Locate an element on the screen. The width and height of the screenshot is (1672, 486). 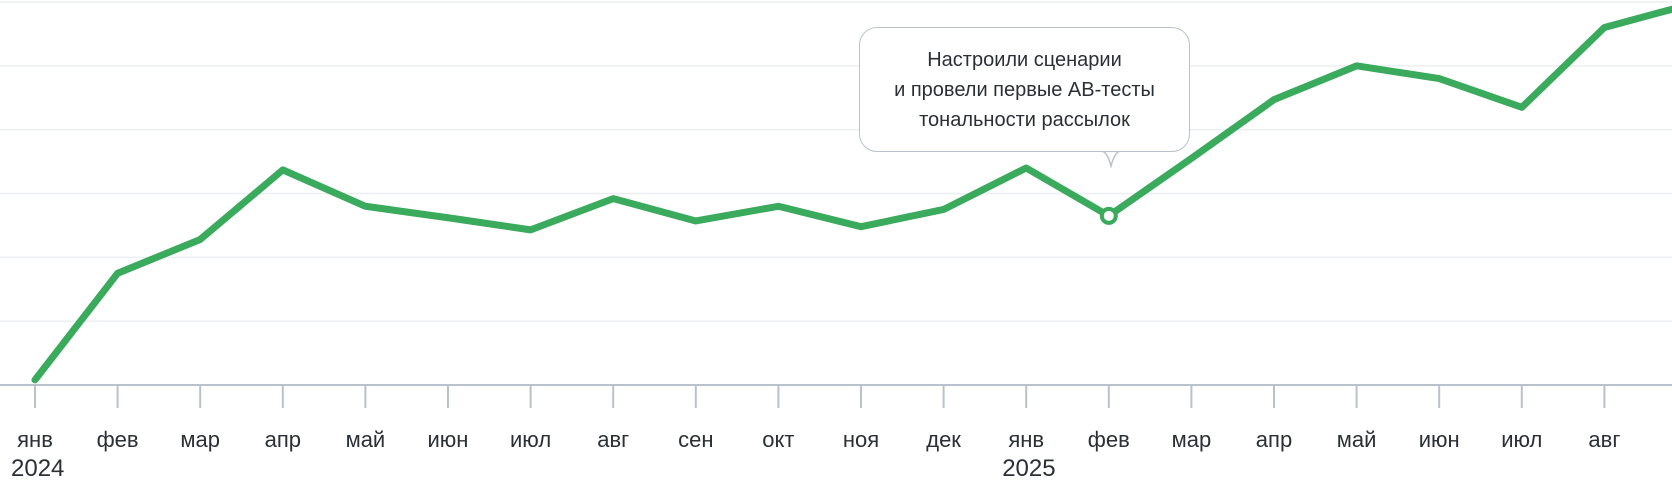
x-tick-label: дек is located at coordinates (943, 439).